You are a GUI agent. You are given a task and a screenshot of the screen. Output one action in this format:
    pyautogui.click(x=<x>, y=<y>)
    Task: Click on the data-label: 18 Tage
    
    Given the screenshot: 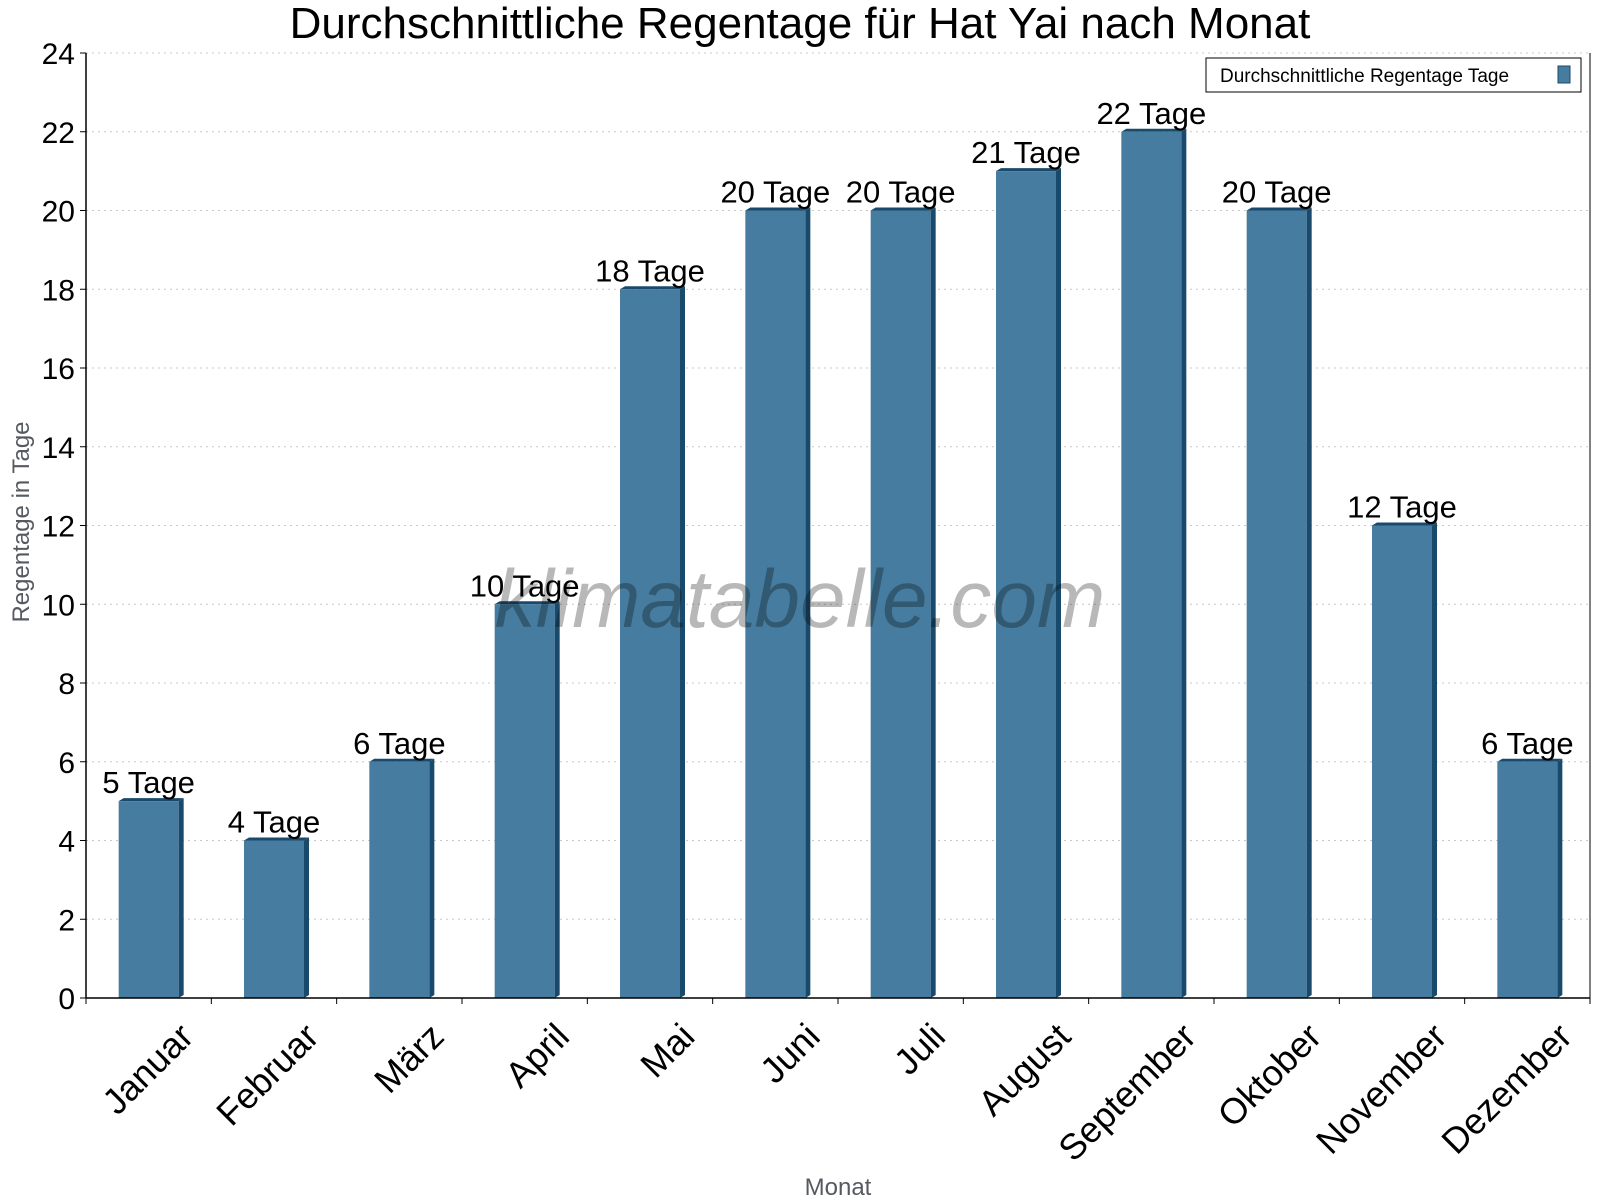 What is the action you would take?
    pyautogui.click(x=650, y=270)
    